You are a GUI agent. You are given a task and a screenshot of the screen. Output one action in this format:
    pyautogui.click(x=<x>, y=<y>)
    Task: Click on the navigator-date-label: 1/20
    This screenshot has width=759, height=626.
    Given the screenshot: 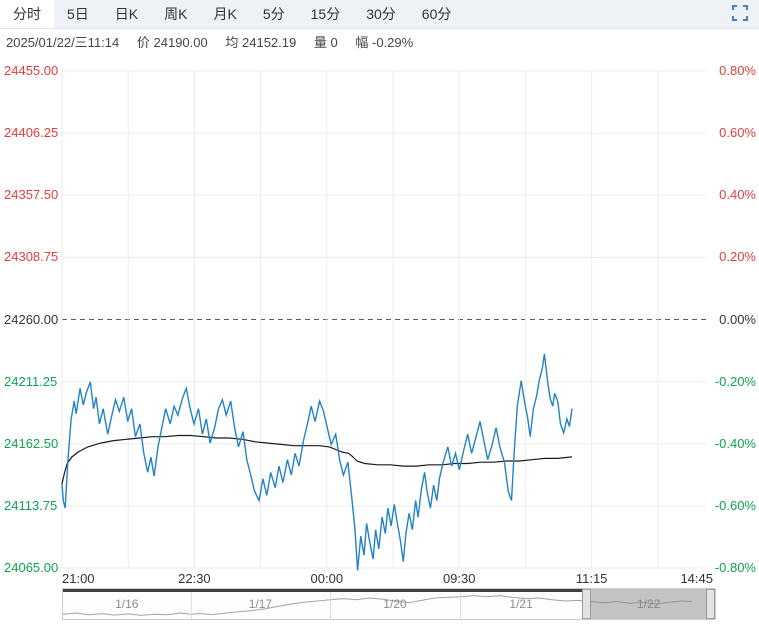 What is the action you would take?
    pyautogui.click(x=395, y=604)
    